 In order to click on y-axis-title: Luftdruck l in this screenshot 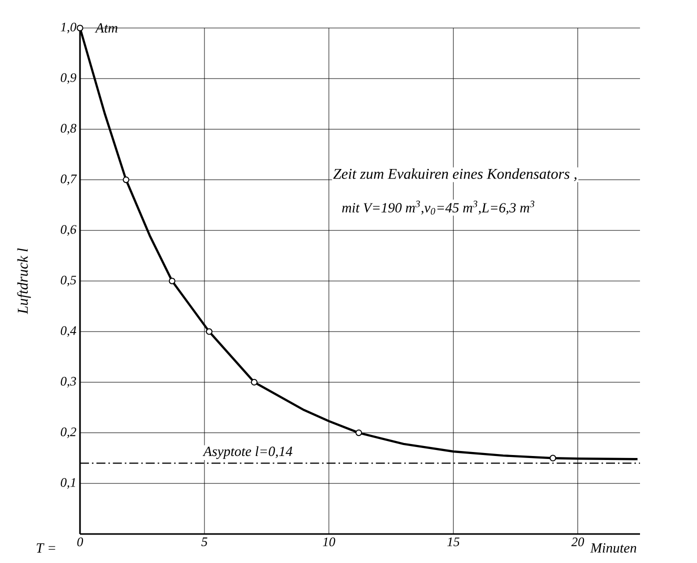, I will do `click(24, 281)`.